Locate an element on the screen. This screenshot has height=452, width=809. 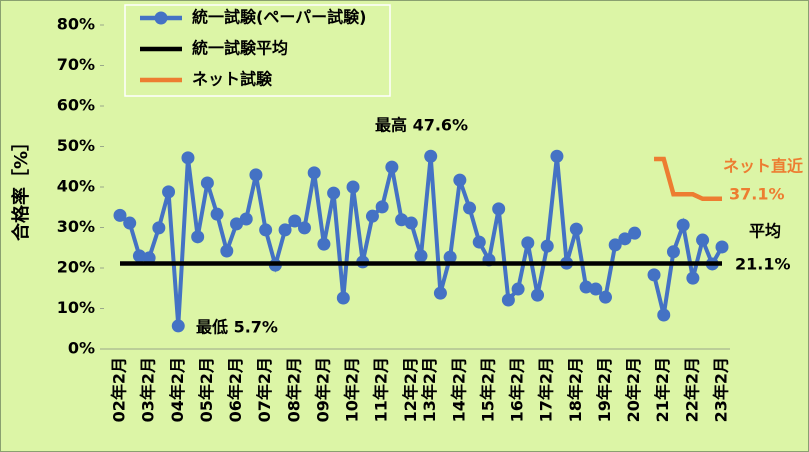
y-tick-label: 10% is located at coordinates (76, 307).